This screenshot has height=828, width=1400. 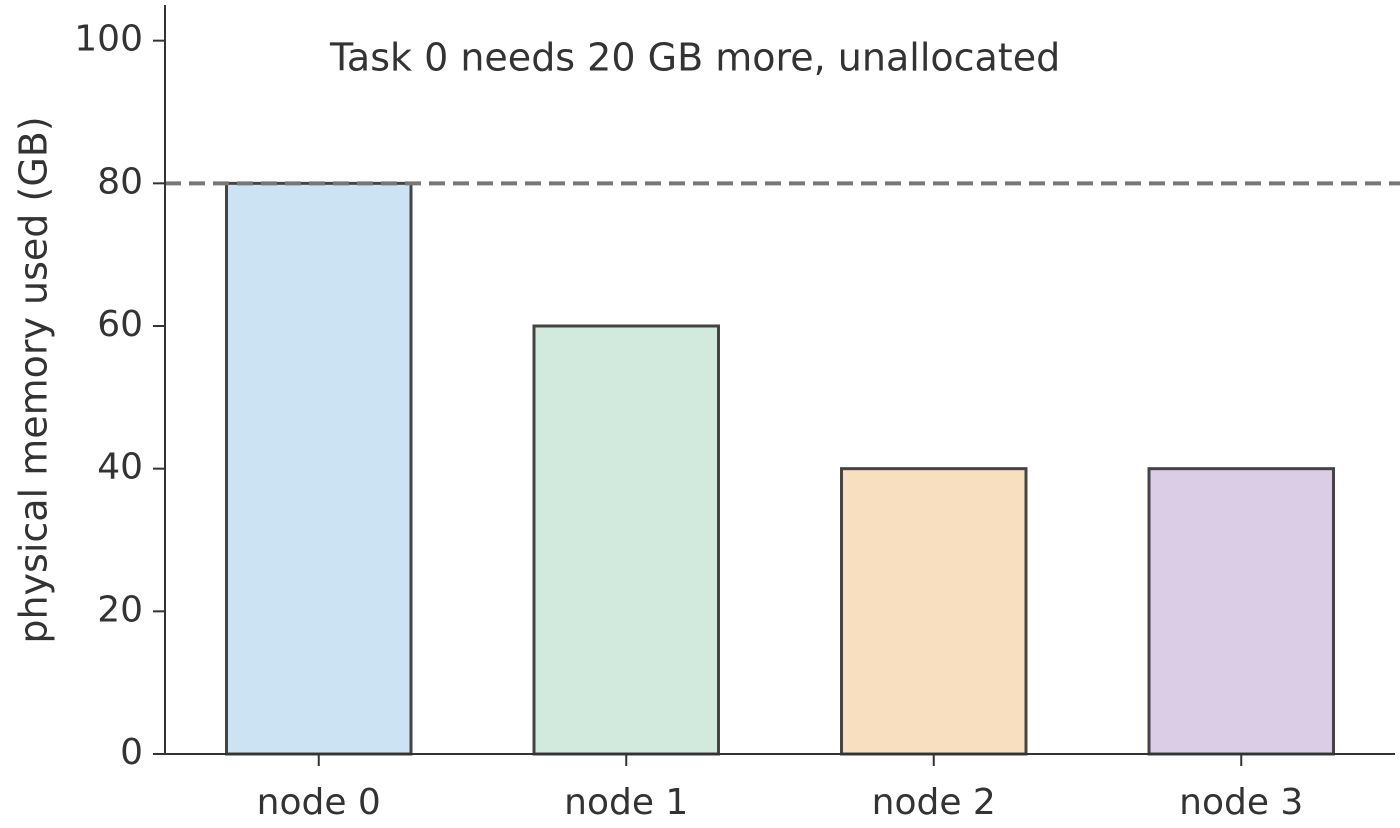 I want to click on x-tick-label: node 0, so click(x=319, y=802).